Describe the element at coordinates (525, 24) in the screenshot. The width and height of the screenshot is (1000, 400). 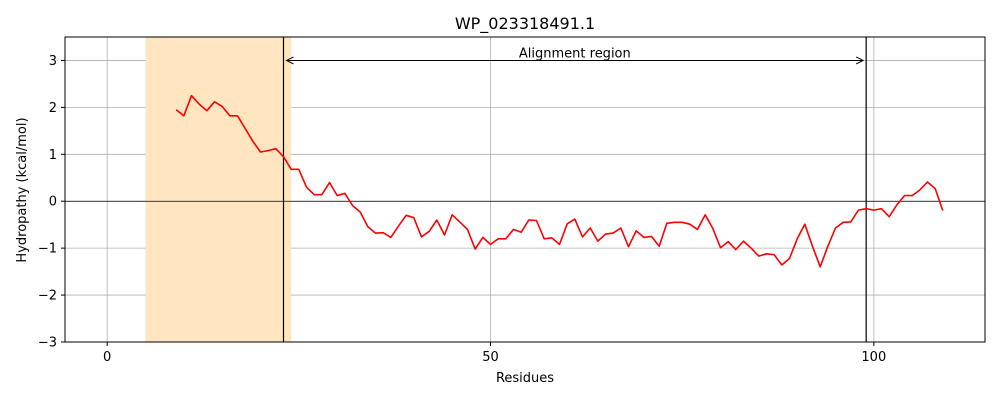
I see `chart-title: WP_023318491.1` at that location.